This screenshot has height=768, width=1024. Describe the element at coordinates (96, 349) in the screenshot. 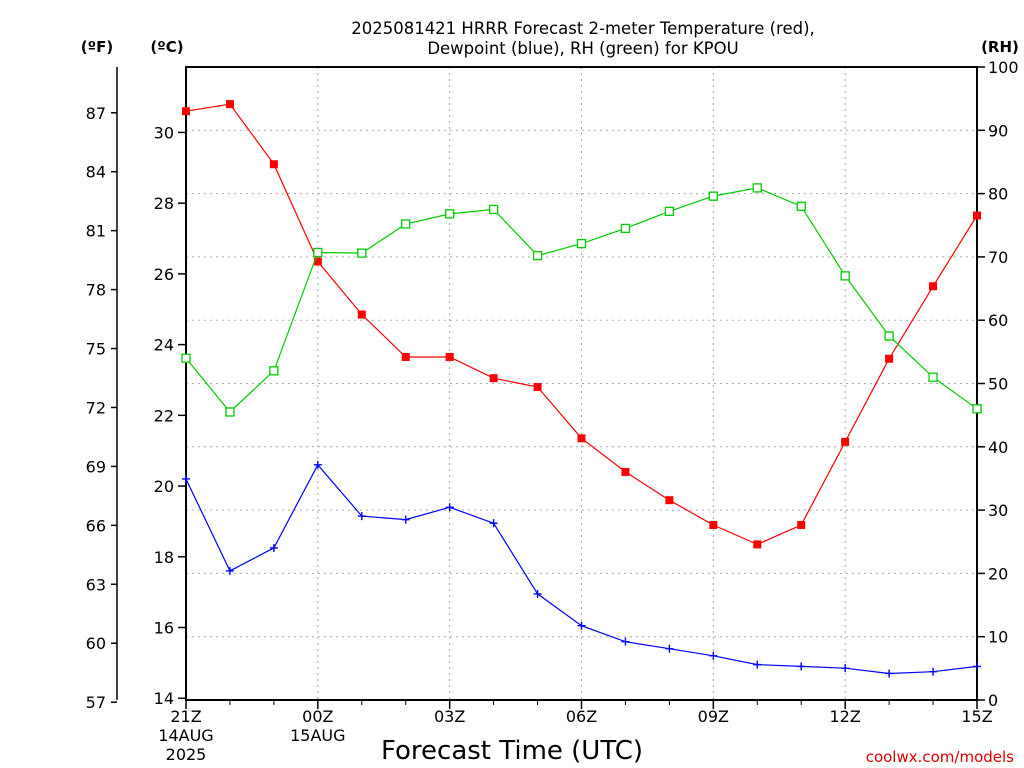

I see `fahrenheit-tick-label: 75` at that location.